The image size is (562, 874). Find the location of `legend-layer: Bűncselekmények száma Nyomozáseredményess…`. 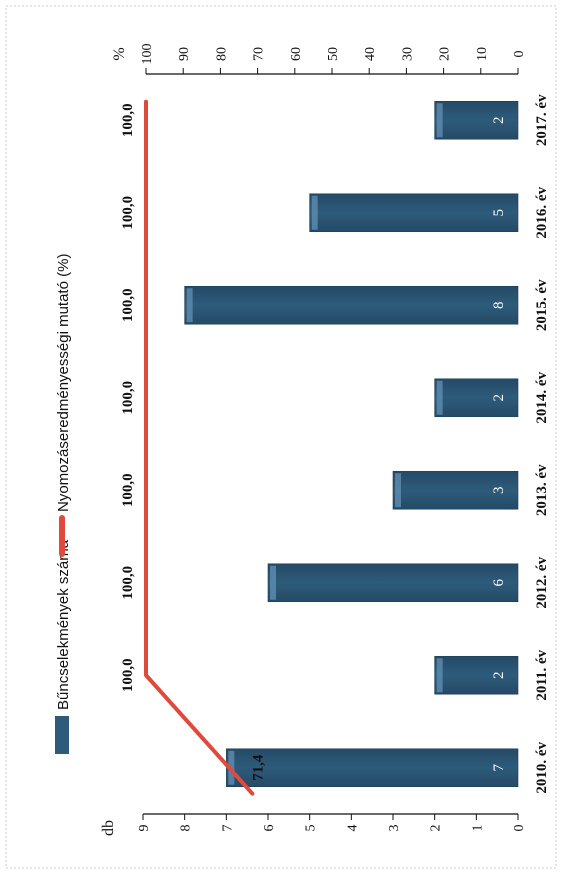

legend-layer: Bűncselekmények száma Nyomozáseredményess… is located at coordinates (63, 504).